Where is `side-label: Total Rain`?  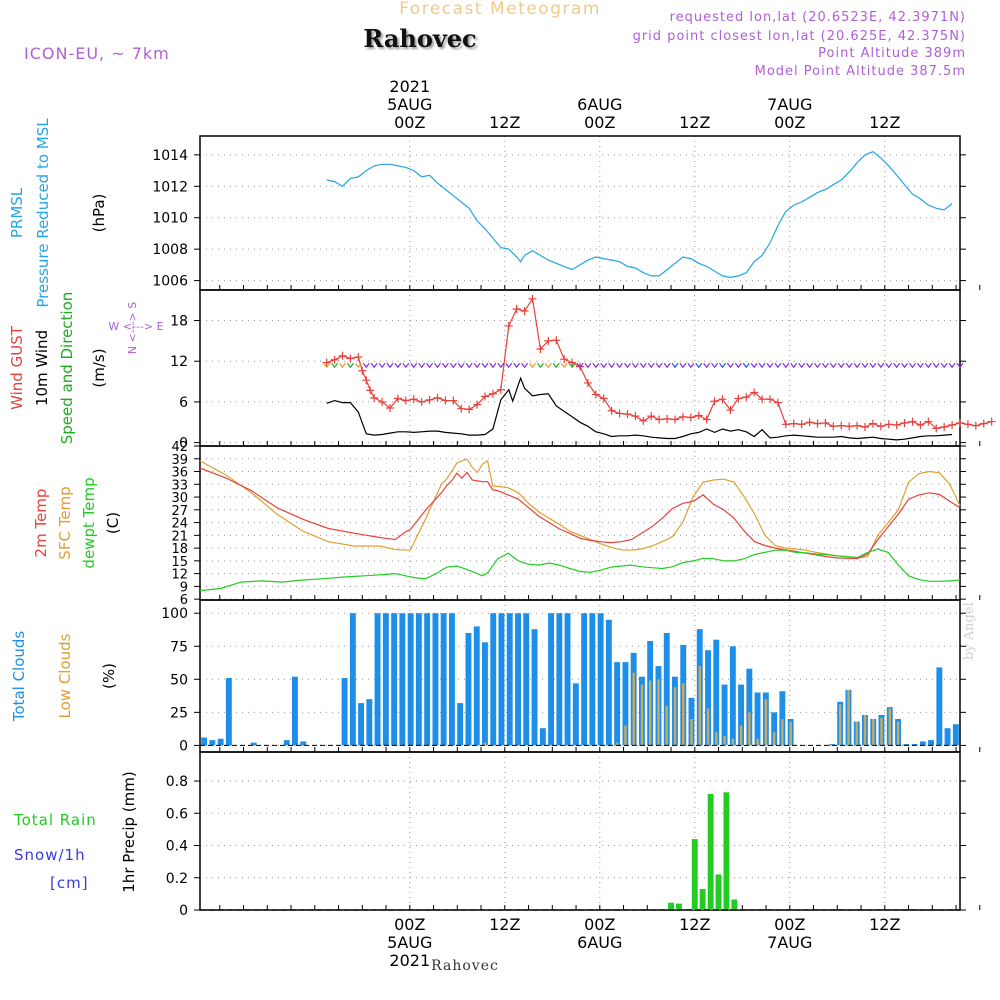 side-label: Total Rain is located at coordinates (55, 820).